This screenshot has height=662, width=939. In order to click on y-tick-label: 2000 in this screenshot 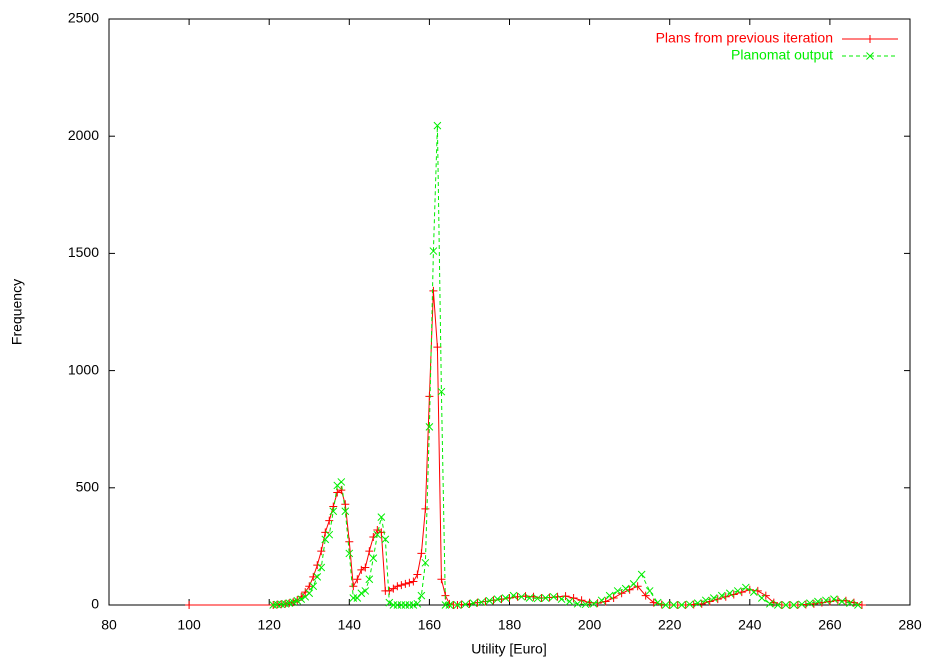, I will do `click(83, 135)`.